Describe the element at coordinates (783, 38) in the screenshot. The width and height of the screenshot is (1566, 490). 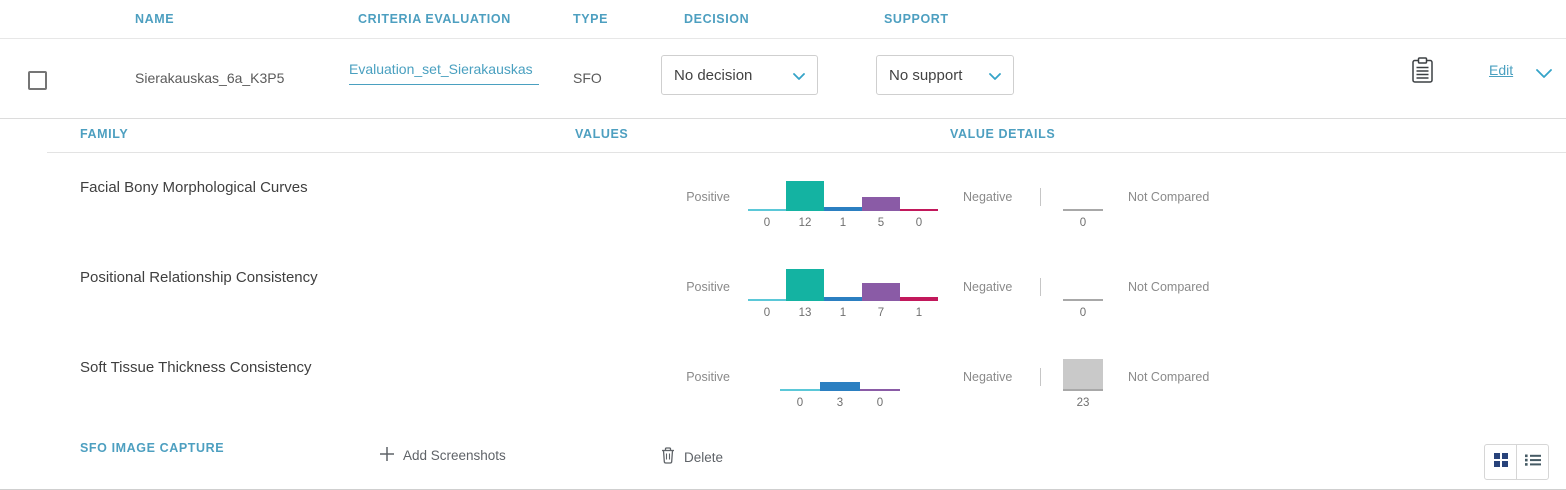
I see `header-divider` at that location.